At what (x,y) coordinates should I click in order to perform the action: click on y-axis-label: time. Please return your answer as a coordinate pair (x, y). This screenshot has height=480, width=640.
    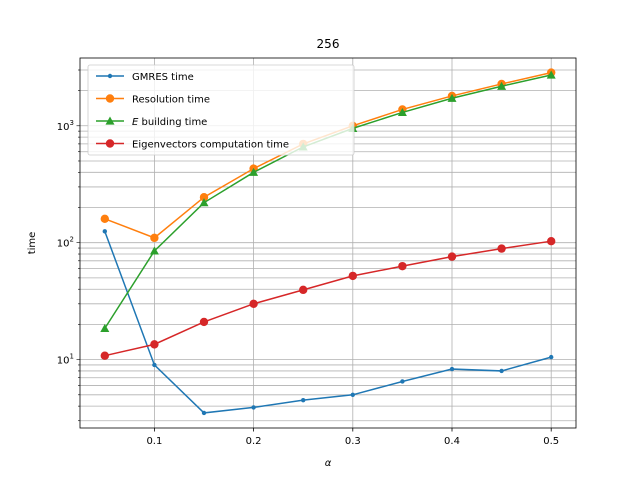
    Looking at the image, I should click on (32, 243).